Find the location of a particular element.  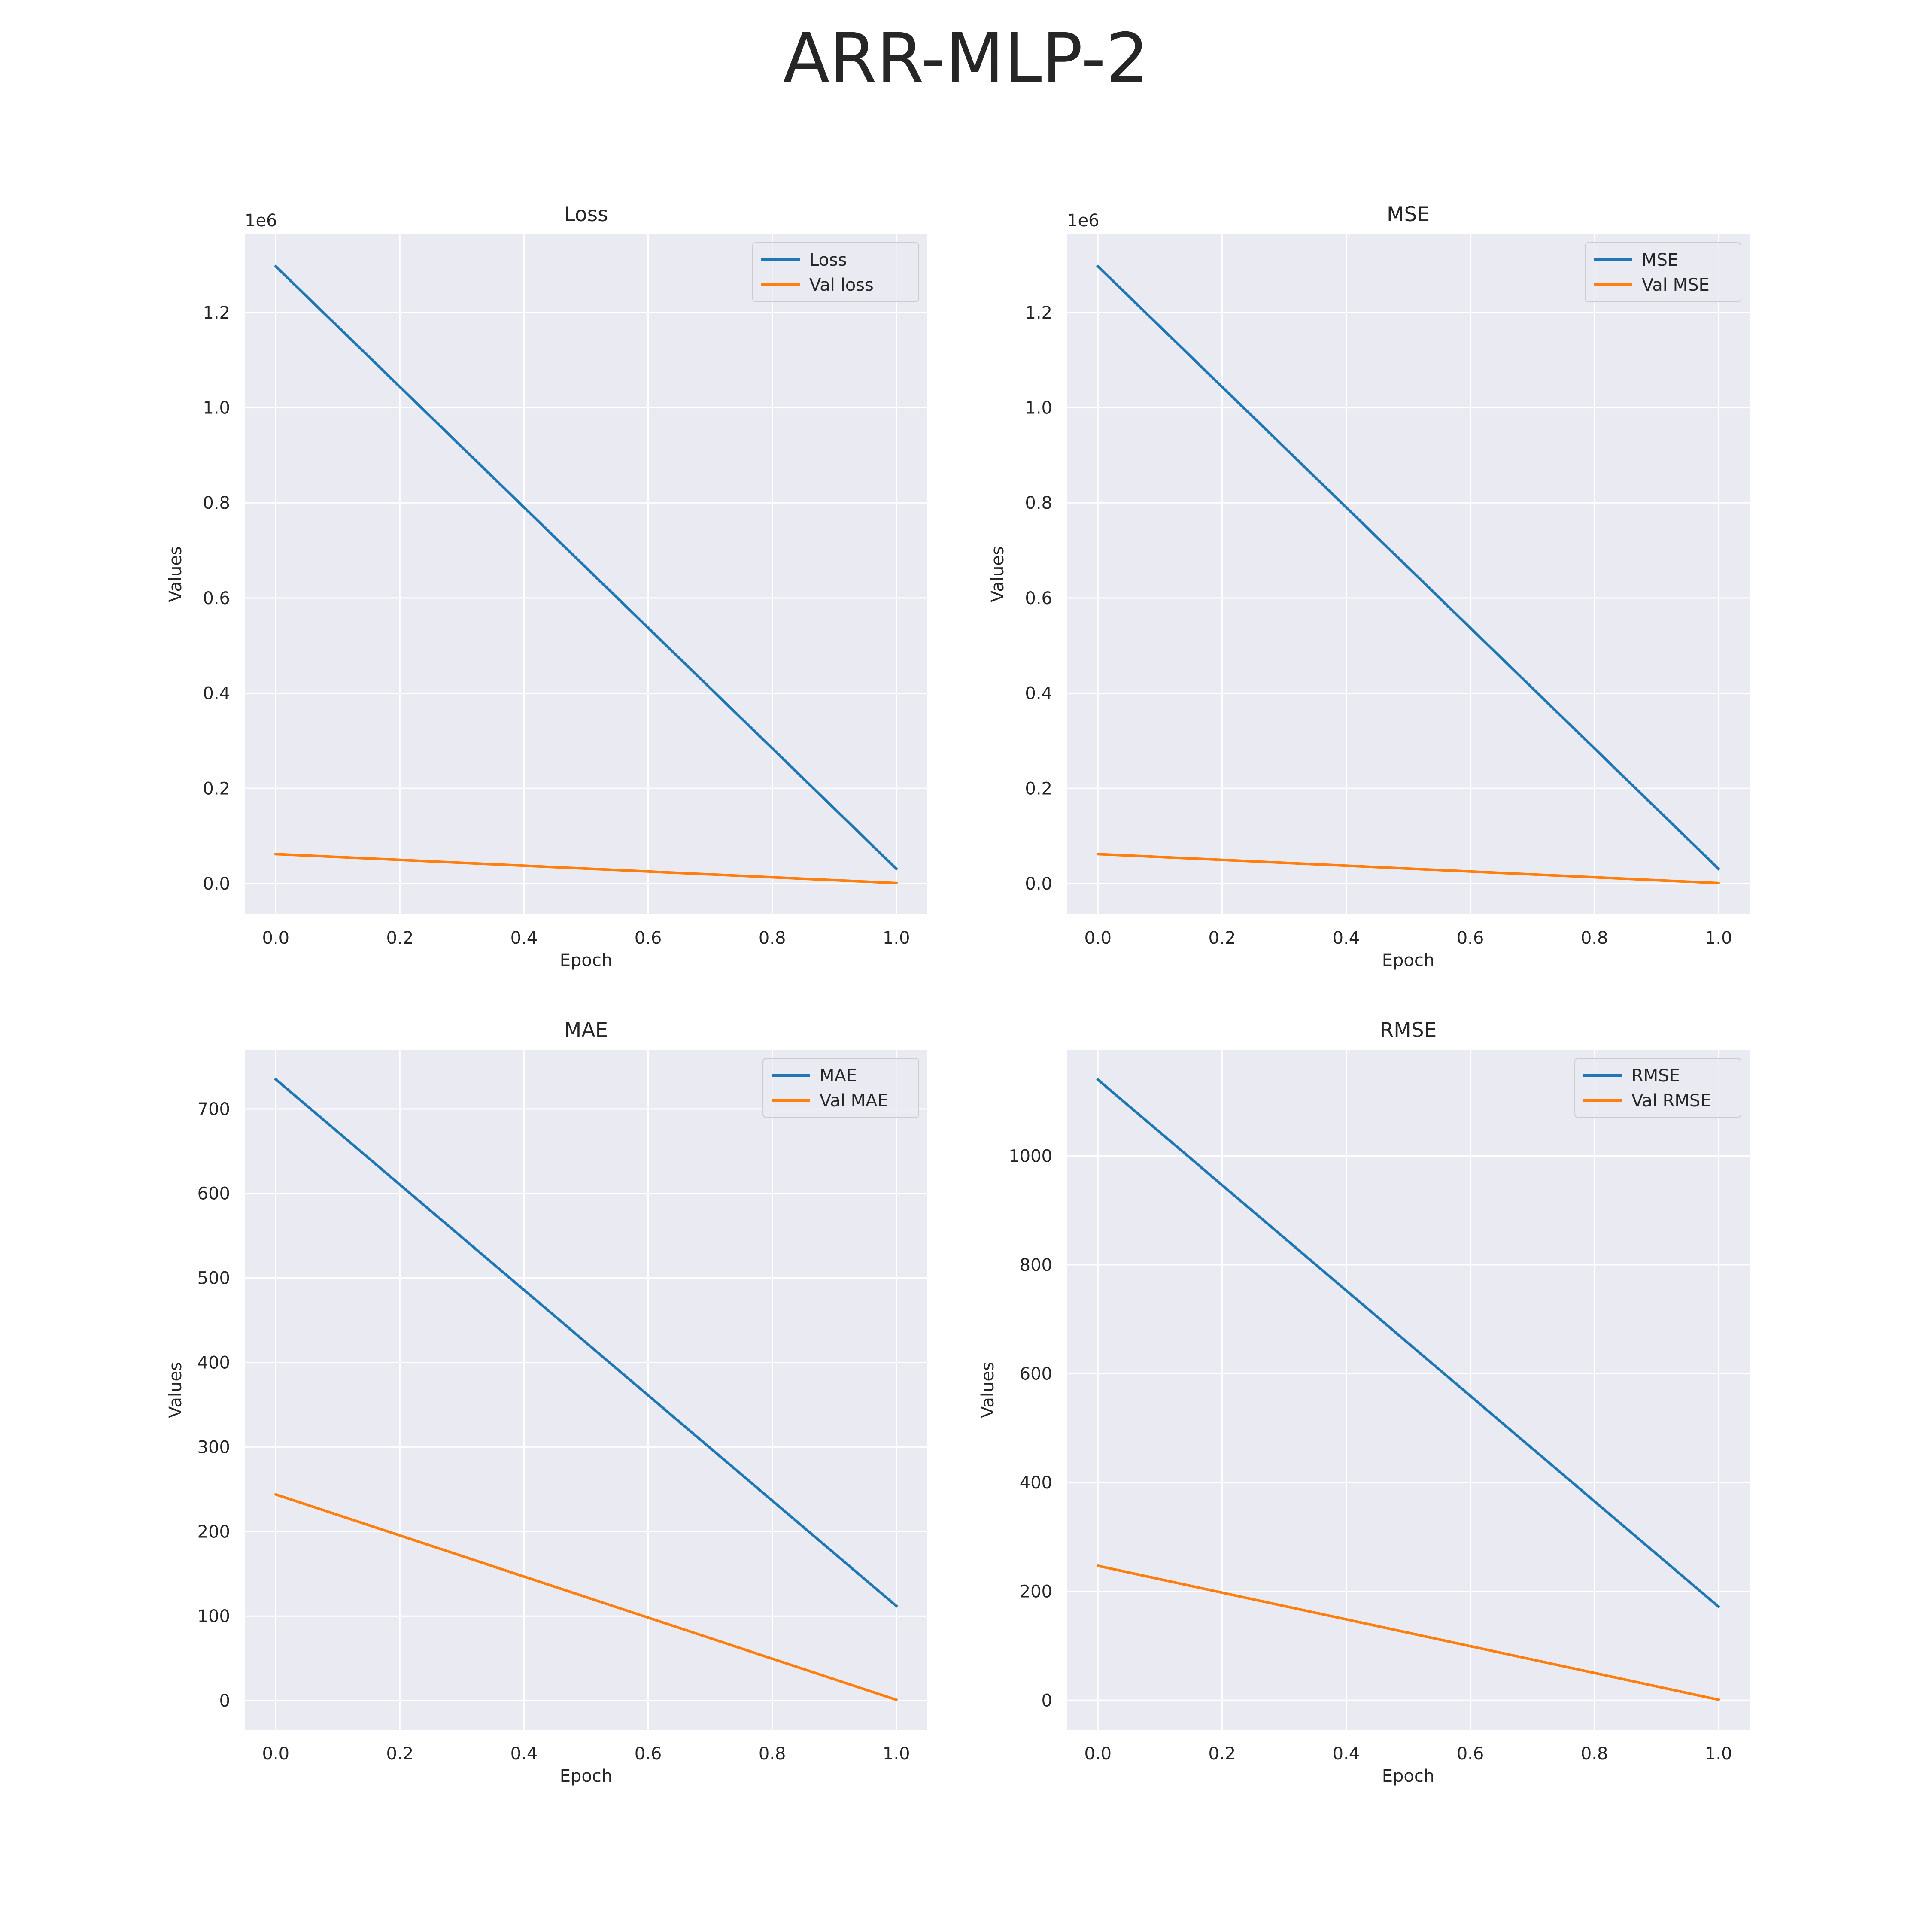

legend: MAE Val MAE is located at coordinates (841, 1088).